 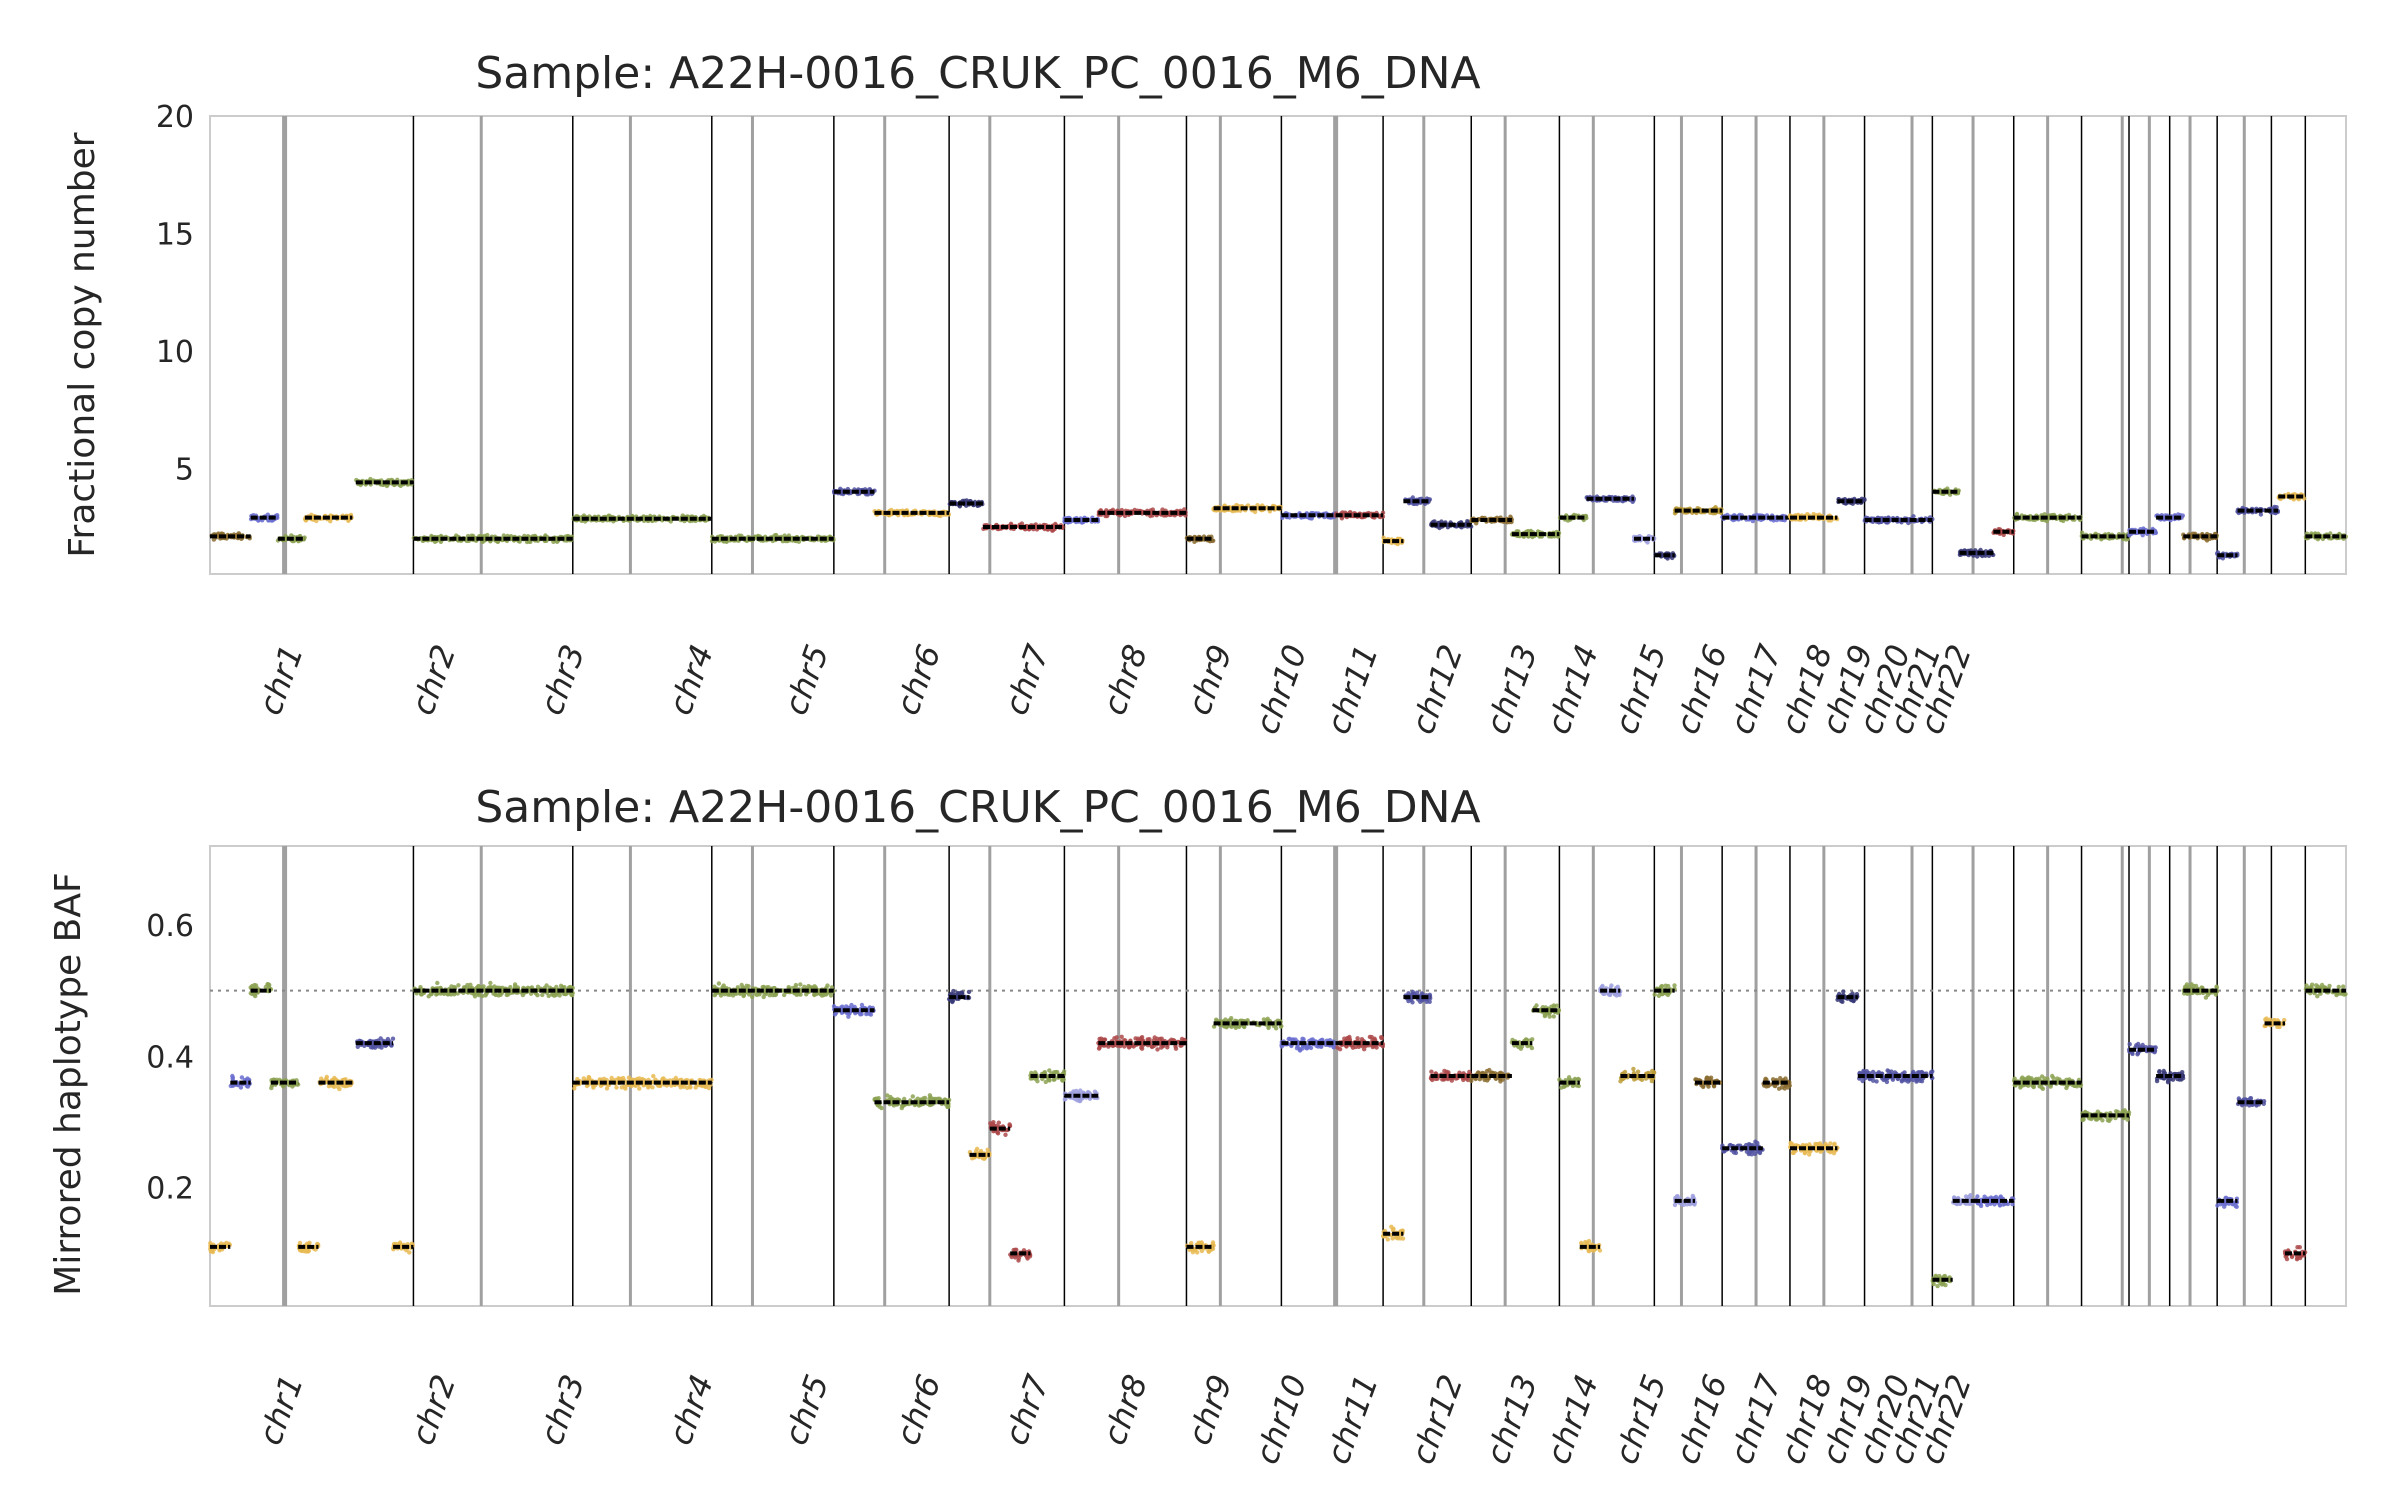 I want to click on cn-chromosome-label: chr9, so click(x=1210, y=680).